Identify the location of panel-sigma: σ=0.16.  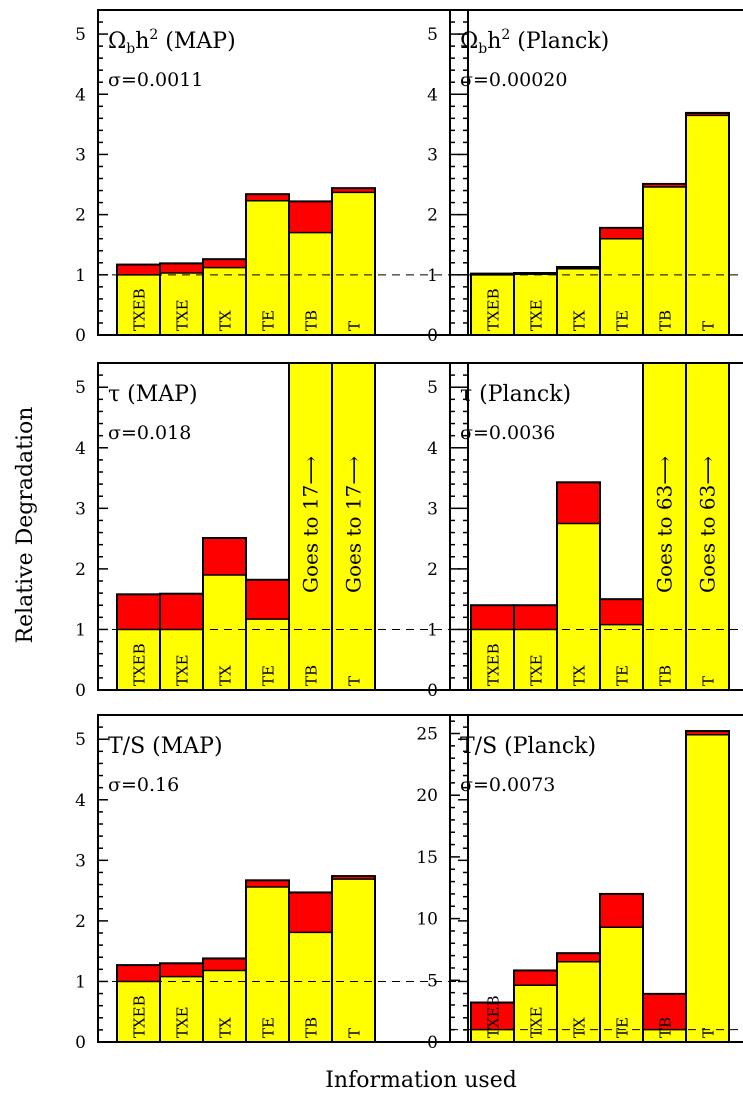
(143, 785).